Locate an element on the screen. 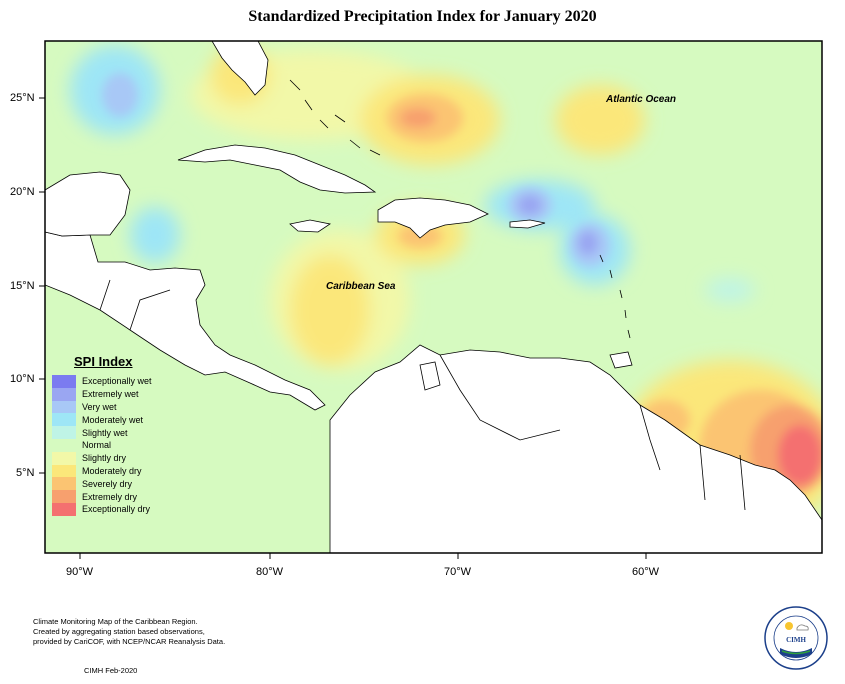  legend-title: SPI Index is located at coordinates (103, 361).